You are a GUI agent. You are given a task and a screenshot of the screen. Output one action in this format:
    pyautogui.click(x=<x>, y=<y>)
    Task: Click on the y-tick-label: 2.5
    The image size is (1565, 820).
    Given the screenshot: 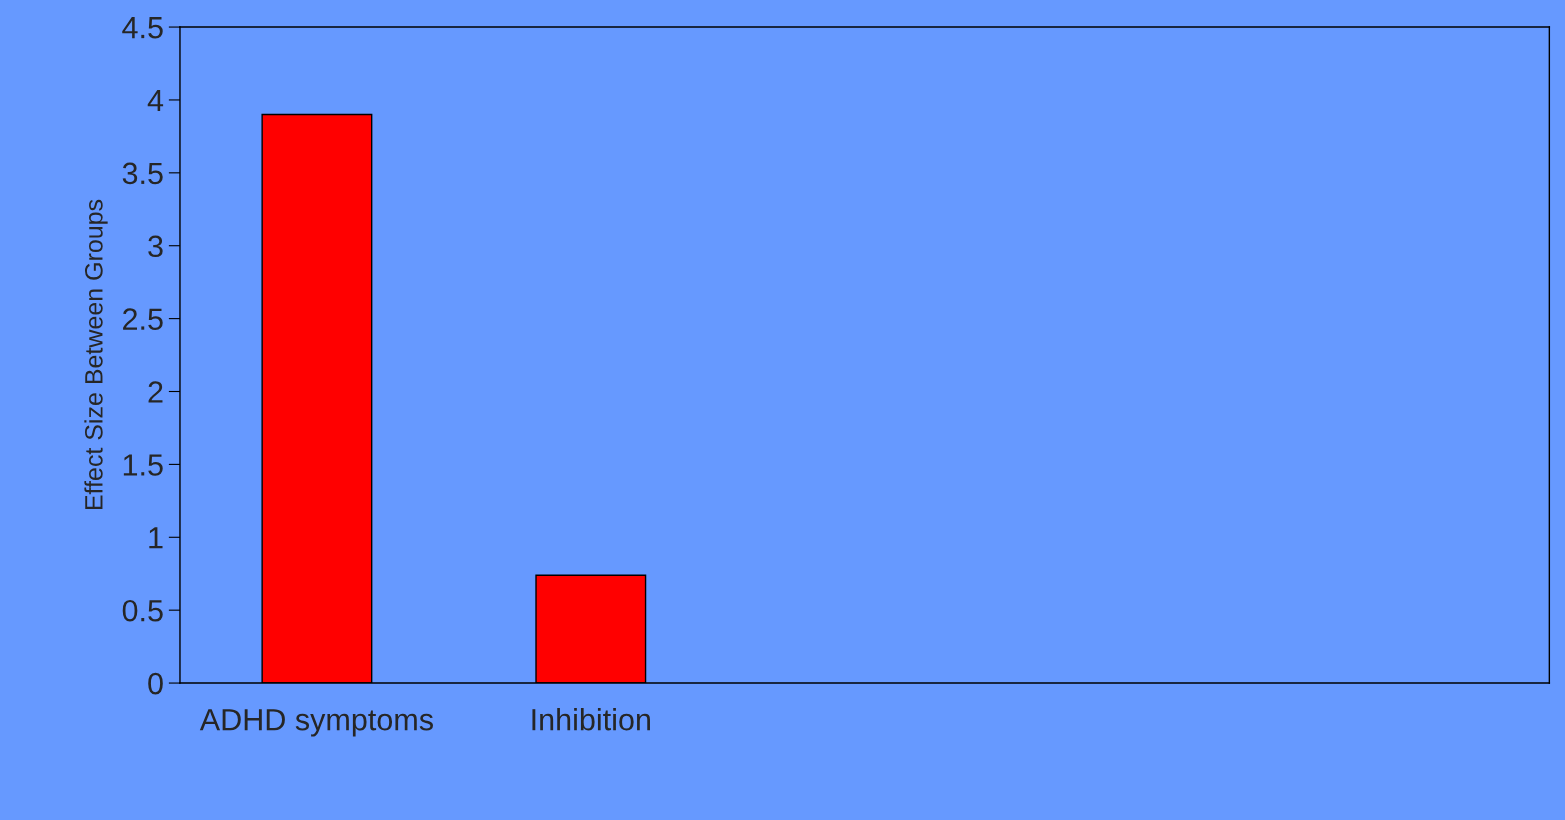 What is the action you would take?
    pyautogui.click(x=143, y=319)
    